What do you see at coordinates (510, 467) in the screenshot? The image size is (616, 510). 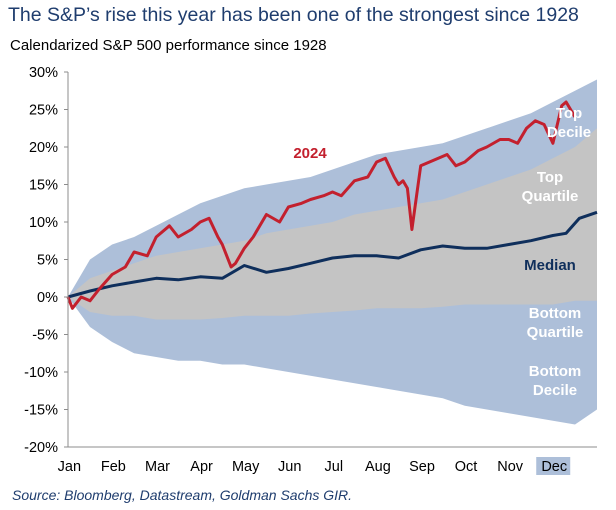 I see `x-tick-label: Nov` at bounding box center [510, 467].